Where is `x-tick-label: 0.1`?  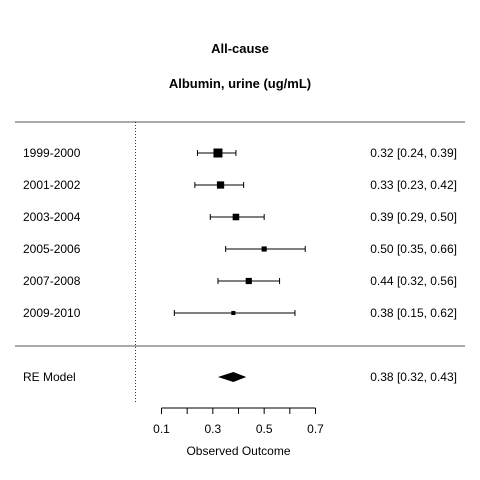 x-tick-label: 0.1 is located at coordinates (161, 429).